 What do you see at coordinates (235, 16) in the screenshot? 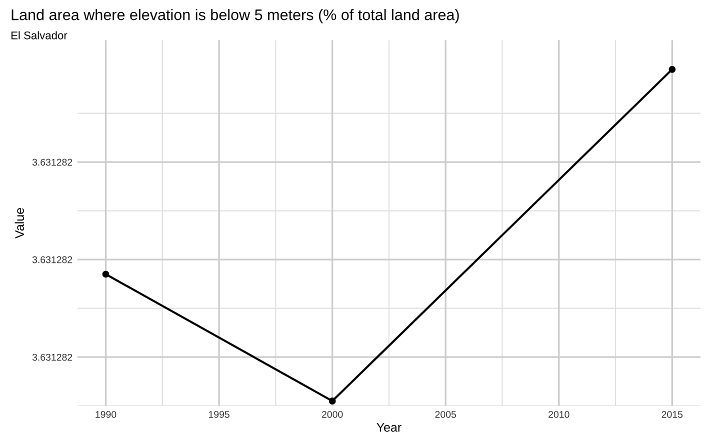
I see `chart-title: Land area where elevation is below 5 meters (% of total land area)` at bounding box center [235, 16].